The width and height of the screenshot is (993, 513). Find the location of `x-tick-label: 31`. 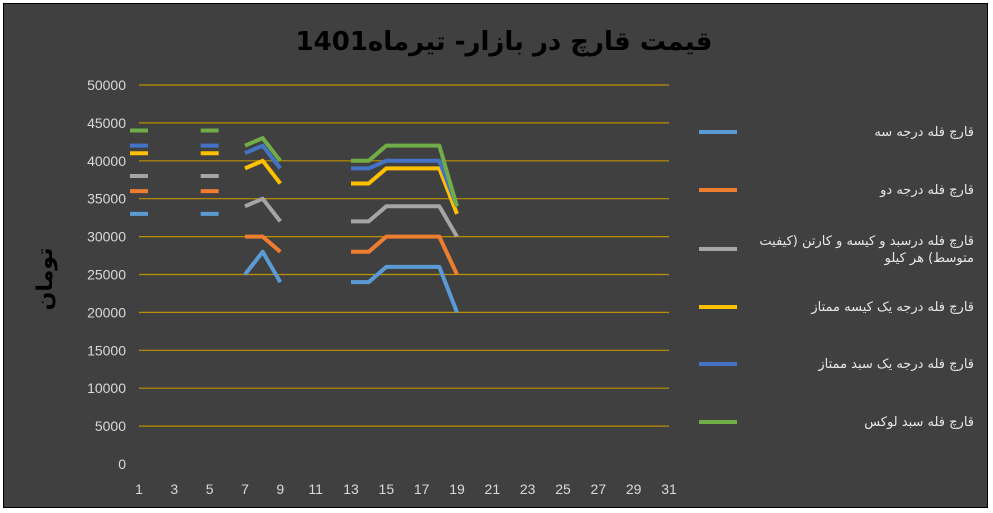

x-tick-label: 31 is located at coordinates (669, 489).